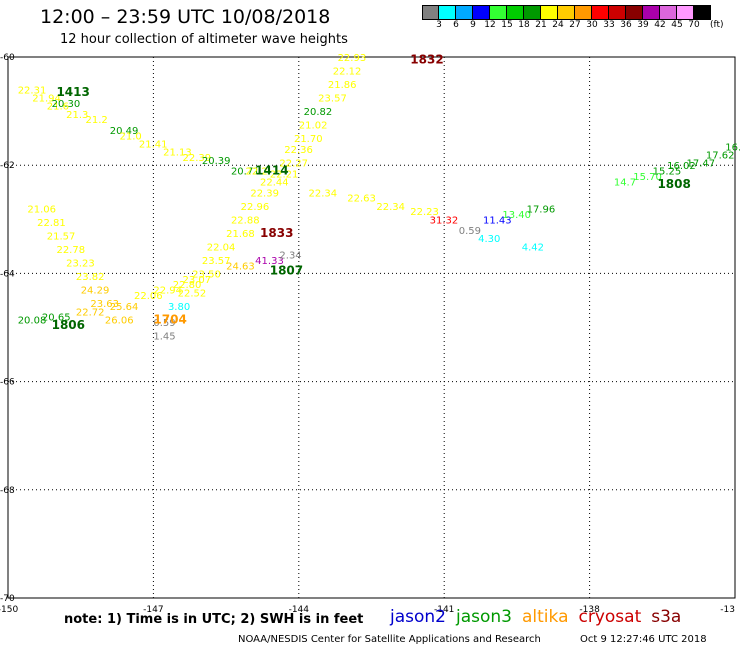  What do you see at coordinates (58, 107) in the screenshot?
I see `wave-height-value: 21.6` at bounding box center [58, 107].